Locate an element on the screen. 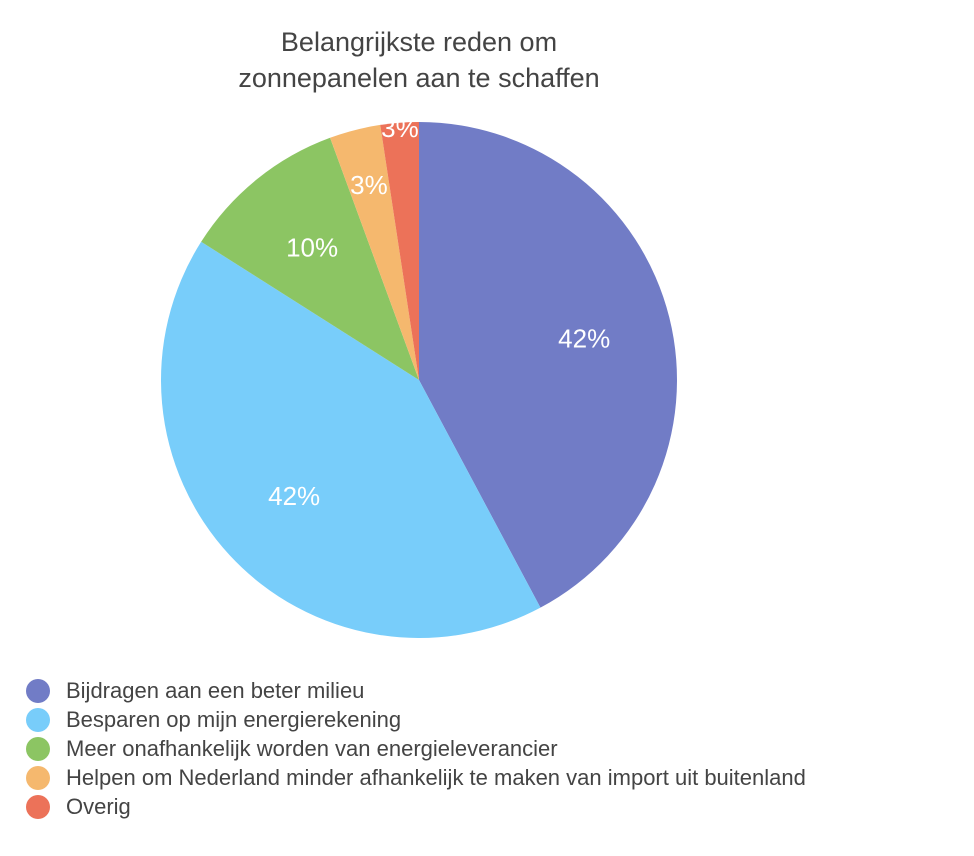 The height and width of the screenshot is (856, 974). chart-title-line-2: zonnepanelen aan te schaffen is located at coordinates (419, 78).